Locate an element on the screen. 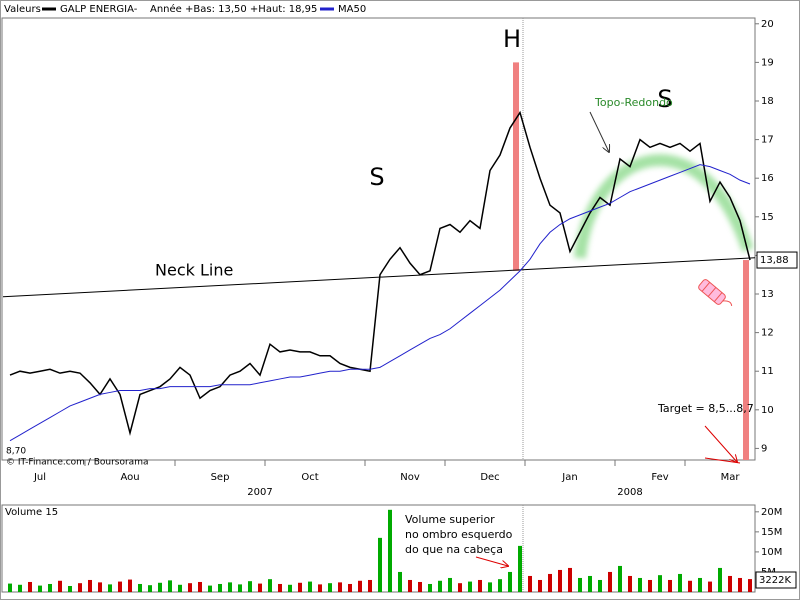 The width and height of the screenshot is (800, 600). y-tick-label: 12 is located at coordinates (767, 333).